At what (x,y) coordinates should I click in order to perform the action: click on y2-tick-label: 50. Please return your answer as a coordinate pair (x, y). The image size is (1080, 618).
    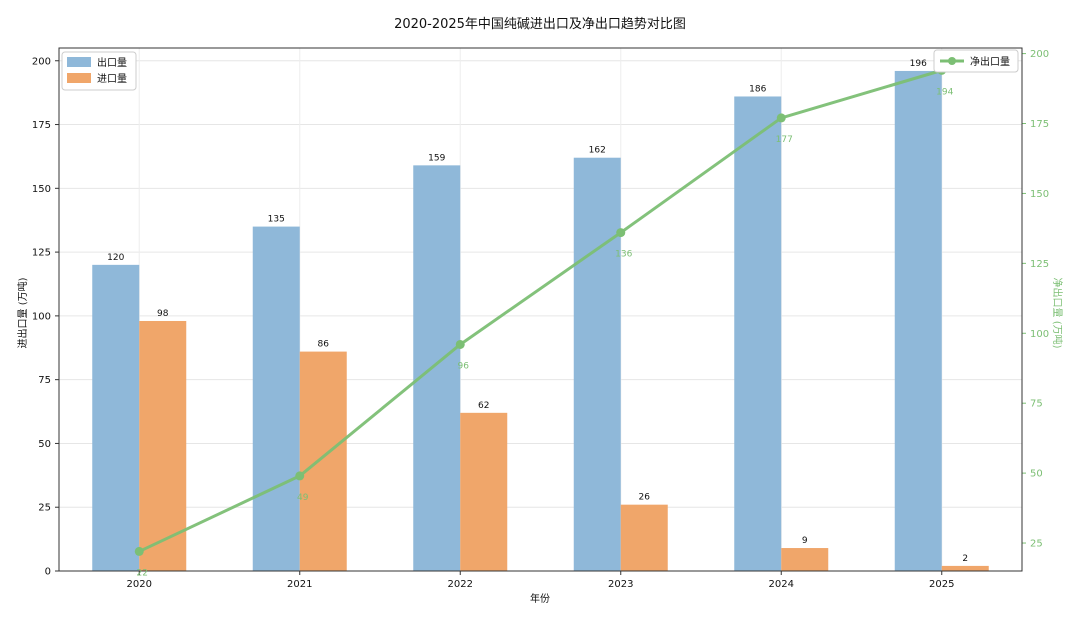
    Looking at the image, I should click on (1036, 474).